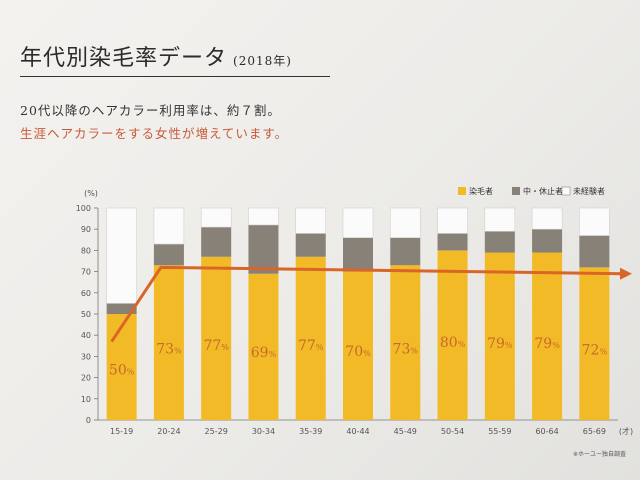 This screenshot has height=480, width=640. What do you see at coordinates (86, 272) in the screenshot?
I see `y-tick-label: 70` at bounding box center [86, 272].